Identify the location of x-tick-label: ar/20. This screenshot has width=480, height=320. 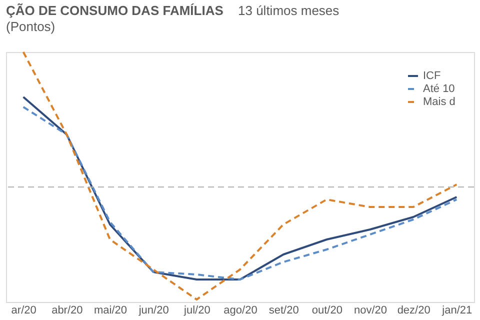
(23, 310).